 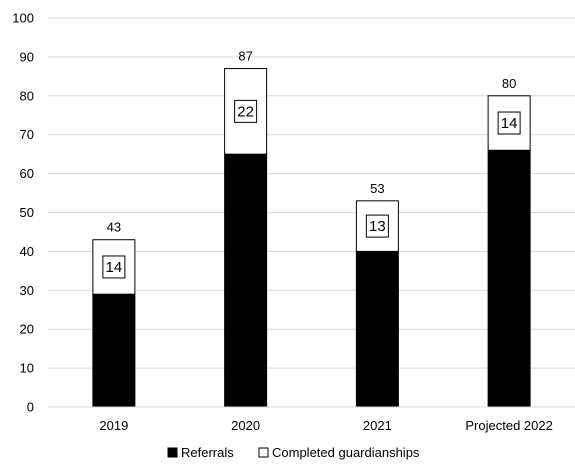 I want to click on bar-total-label: 43, so click(x=114, y=227).